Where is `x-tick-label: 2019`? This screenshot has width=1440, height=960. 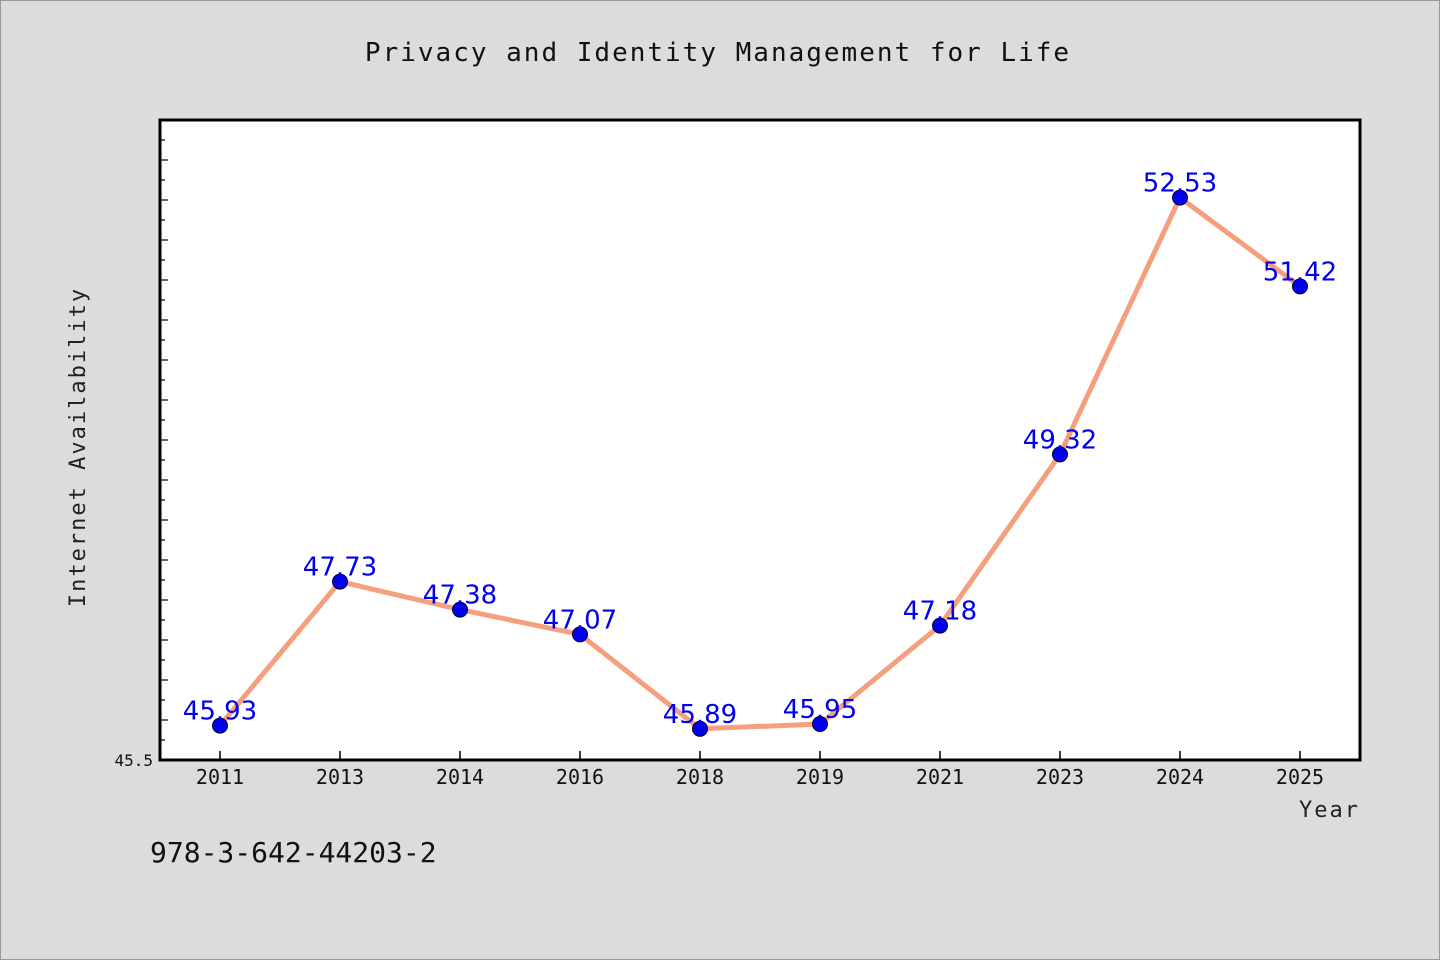 x-tick-label: 2019 is located at coordinates (820, 777).